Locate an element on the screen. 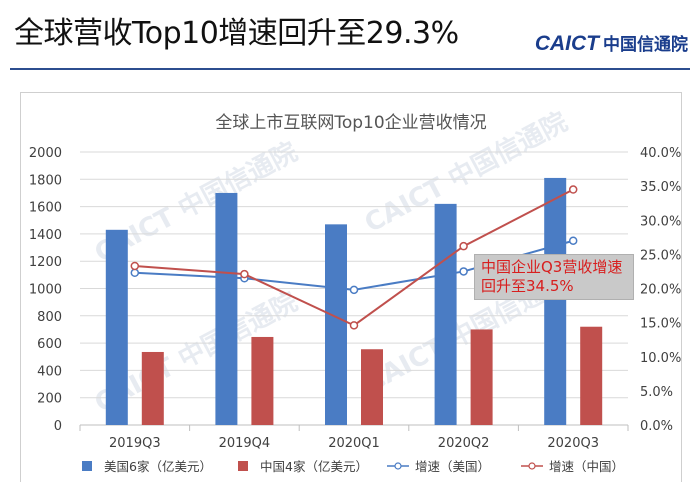 The image size is (700, 484). x-tick-label: 2019Q4 is located at coordinates (245, 443).